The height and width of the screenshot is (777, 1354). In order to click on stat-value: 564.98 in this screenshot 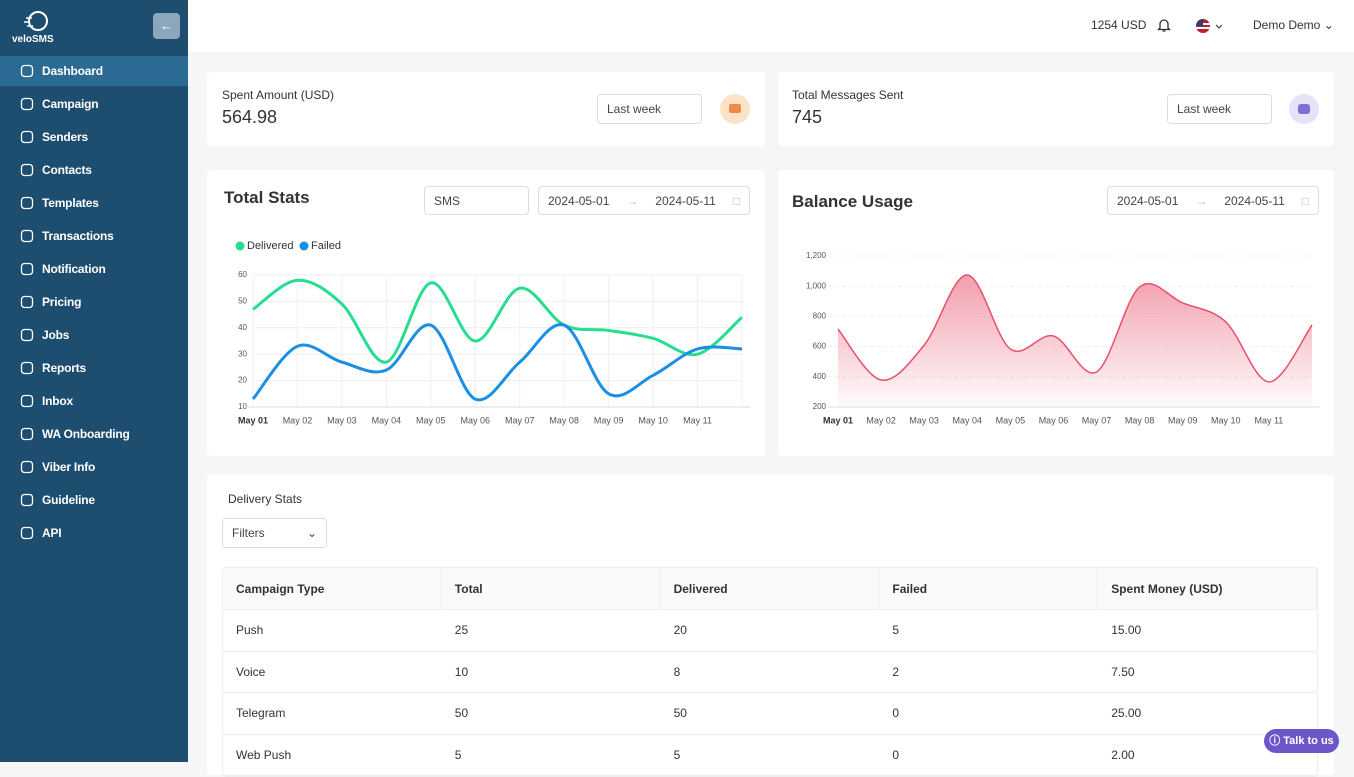, I will do `click(250, 117)`.